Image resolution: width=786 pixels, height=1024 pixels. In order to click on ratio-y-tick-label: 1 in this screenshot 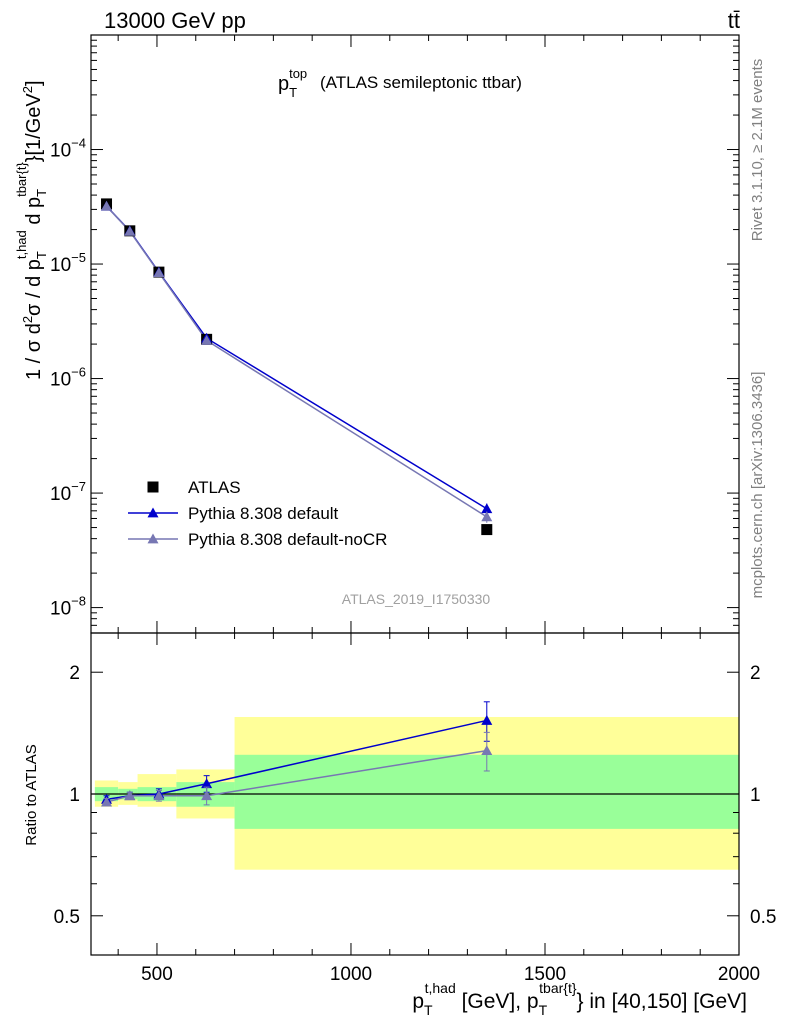, I will do `click(74, 795)`.